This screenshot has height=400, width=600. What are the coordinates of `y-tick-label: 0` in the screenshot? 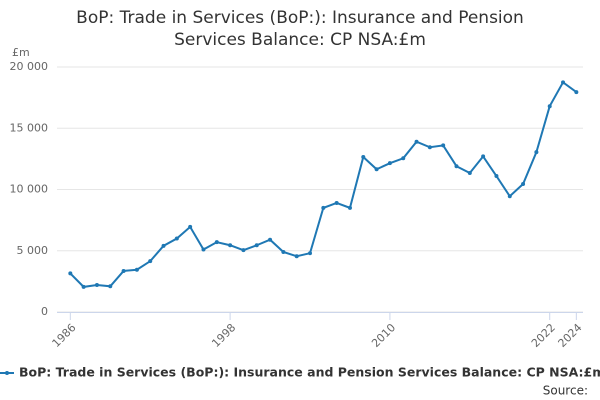 It's located at (44, 311).